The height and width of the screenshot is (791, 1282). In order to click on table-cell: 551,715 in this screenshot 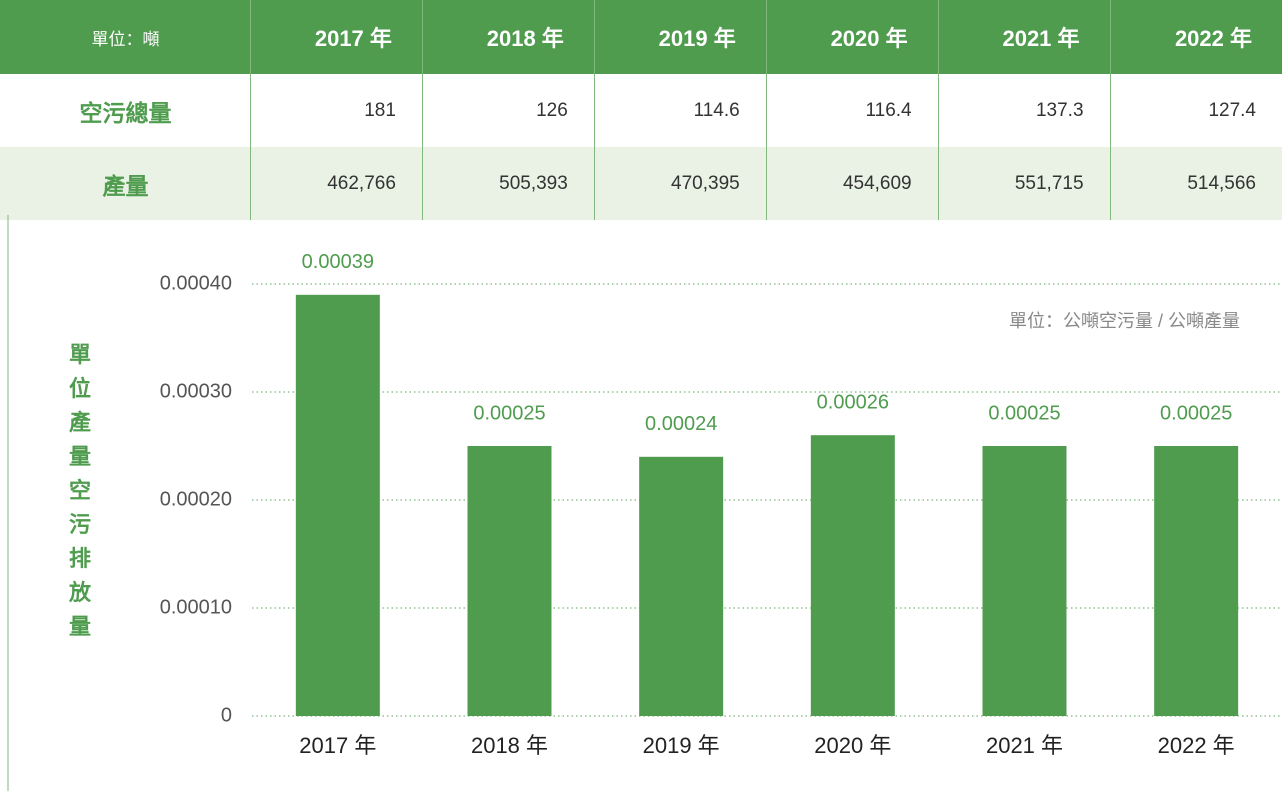, I will do `click(1024, 183)`.